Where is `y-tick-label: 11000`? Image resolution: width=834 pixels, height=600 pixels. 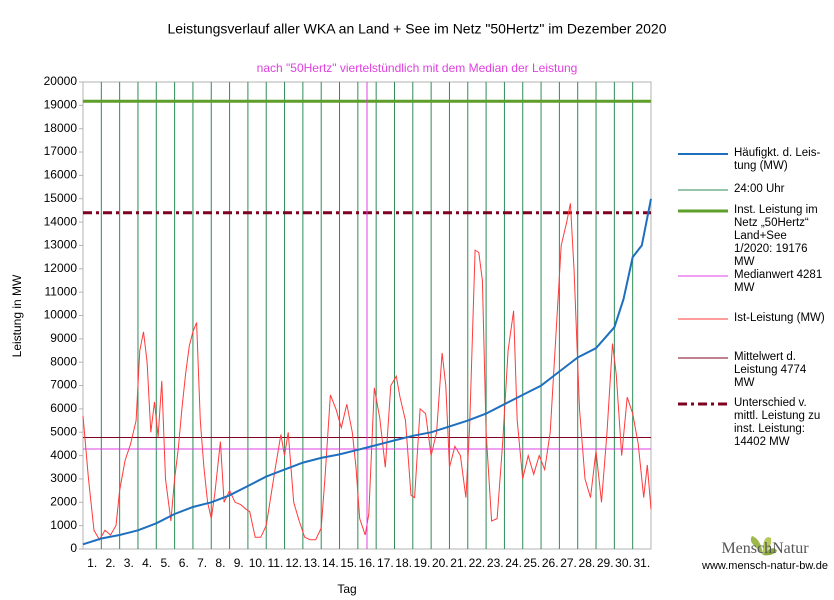 y-tick-label: 11000 is located at coordinates (61, 291).